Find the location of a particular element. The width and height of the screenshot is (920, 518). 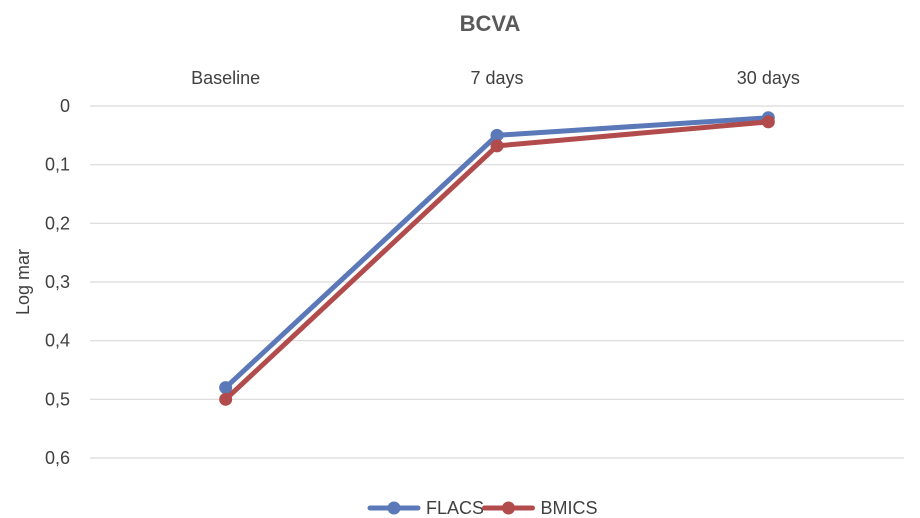

chart-title: BCVA is located at coordinates (490, 23).